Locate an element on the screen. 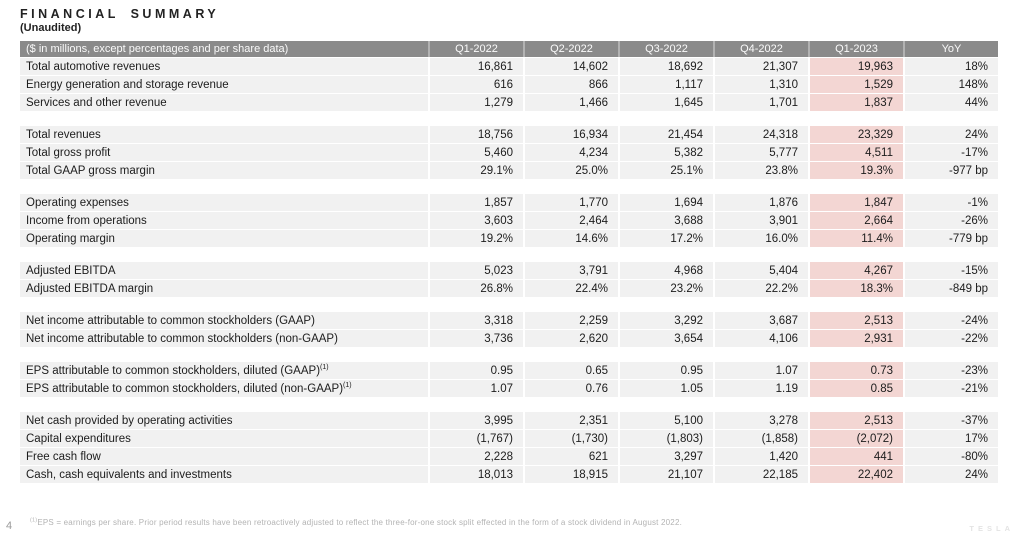  column-header-Q2-2022: Q2-2022 is located at coordinates (570, 49).